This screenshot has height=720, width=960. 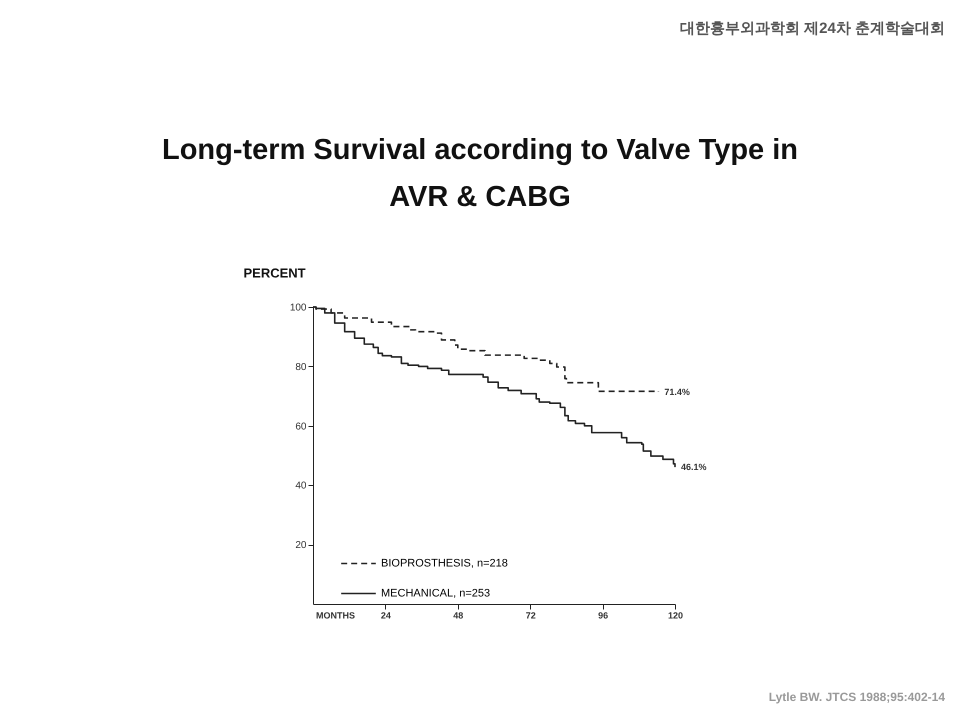 I want to click on y-tick-label: 80, so click(x=301, y=367).